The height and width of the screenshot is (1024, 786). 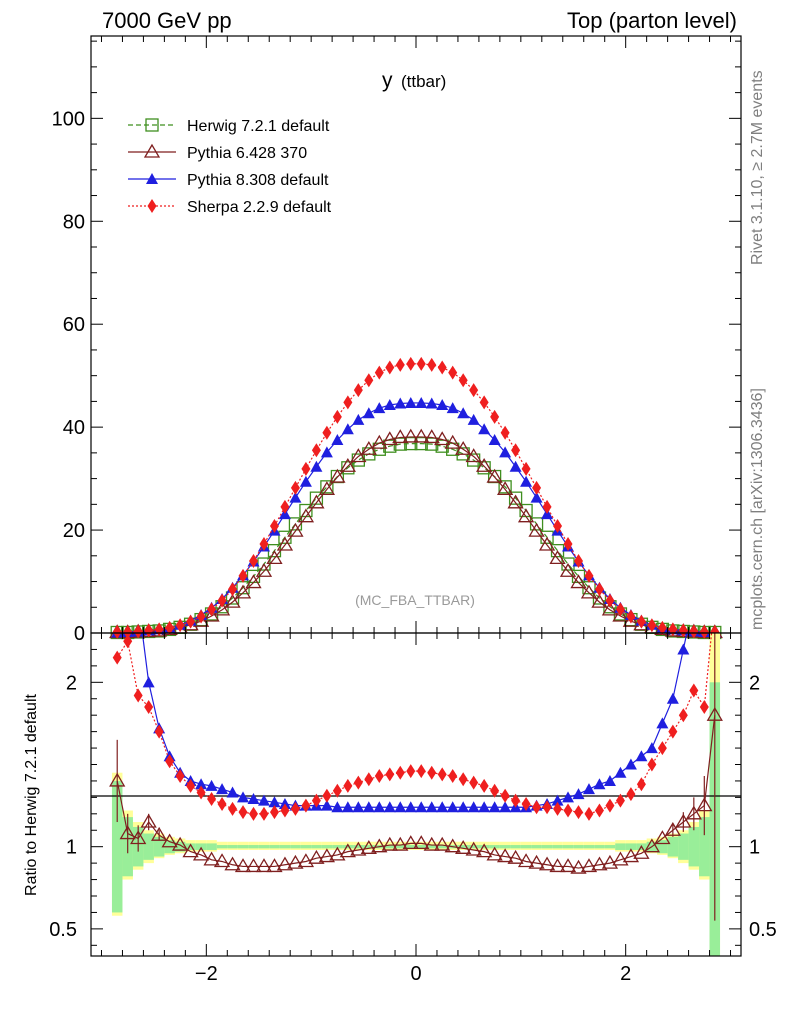 I want to click on legend-item-pythia-8-308-default: Pythia 8.308 default, so click(x=228, y=180).